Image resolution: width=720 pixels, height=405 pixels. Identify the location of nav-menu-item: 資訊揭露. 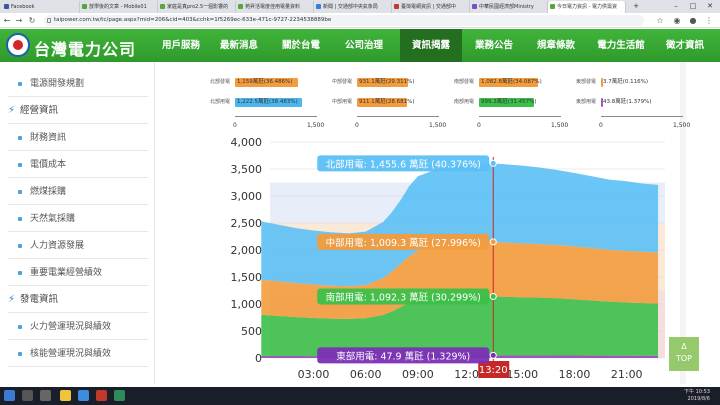
(431, 45).